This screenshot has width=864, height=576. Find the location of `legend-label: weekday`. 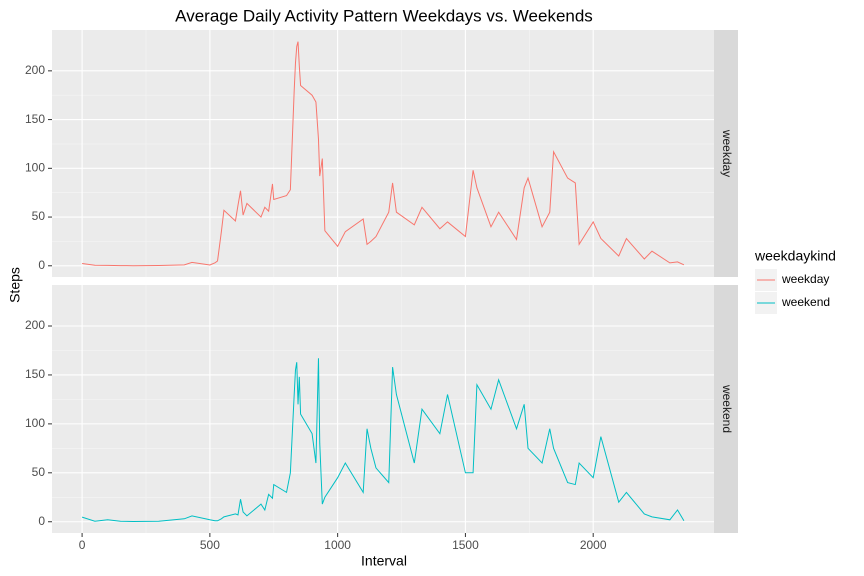

legend-label: weekday is located at coordinates (805, 279).